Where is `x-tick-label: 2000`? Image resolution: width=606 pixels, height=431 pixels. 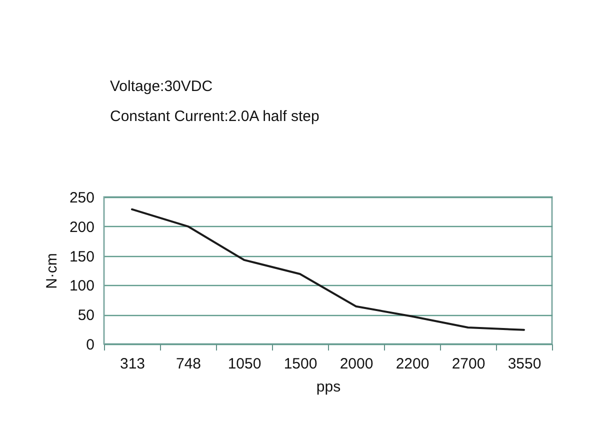
x-tick-label: 2000 is located at coordinates (357, 364).